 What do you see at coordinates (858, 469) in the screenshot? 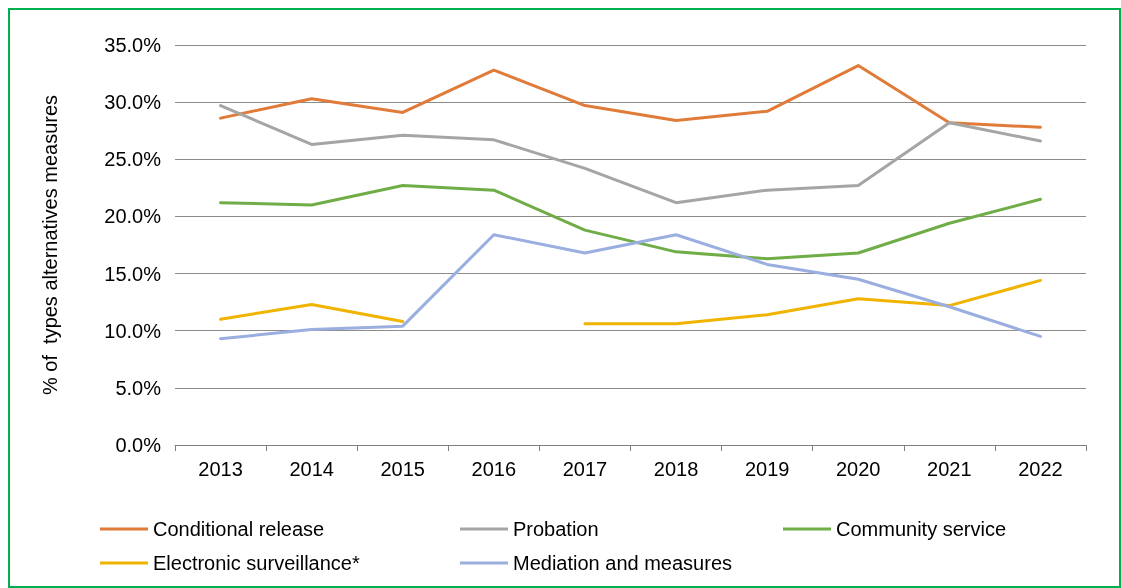
I see `x-tick-label: 2020` at bounding box center [858, 469].